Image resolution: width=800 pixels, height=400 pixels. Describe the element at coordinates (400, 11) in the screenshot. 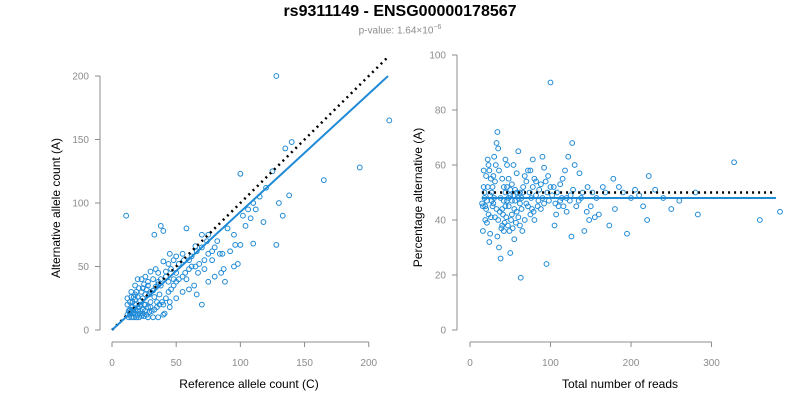

I see `chart-title: rs9311149 - ENSG00000178567` at that location.